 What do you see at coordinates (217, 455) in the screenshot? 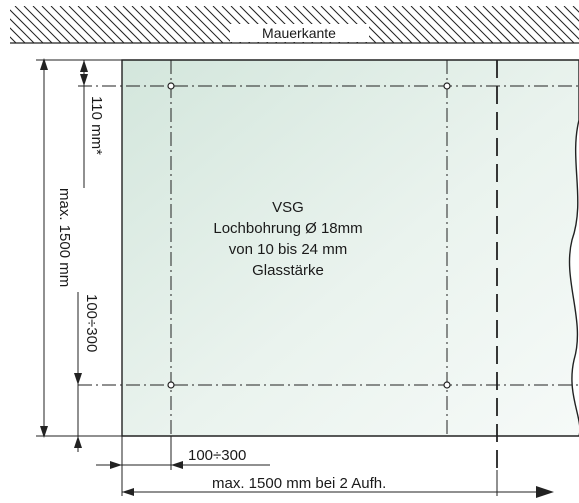
I see `bottom-range-label: 100÷300` at bounding box center [217, 455].